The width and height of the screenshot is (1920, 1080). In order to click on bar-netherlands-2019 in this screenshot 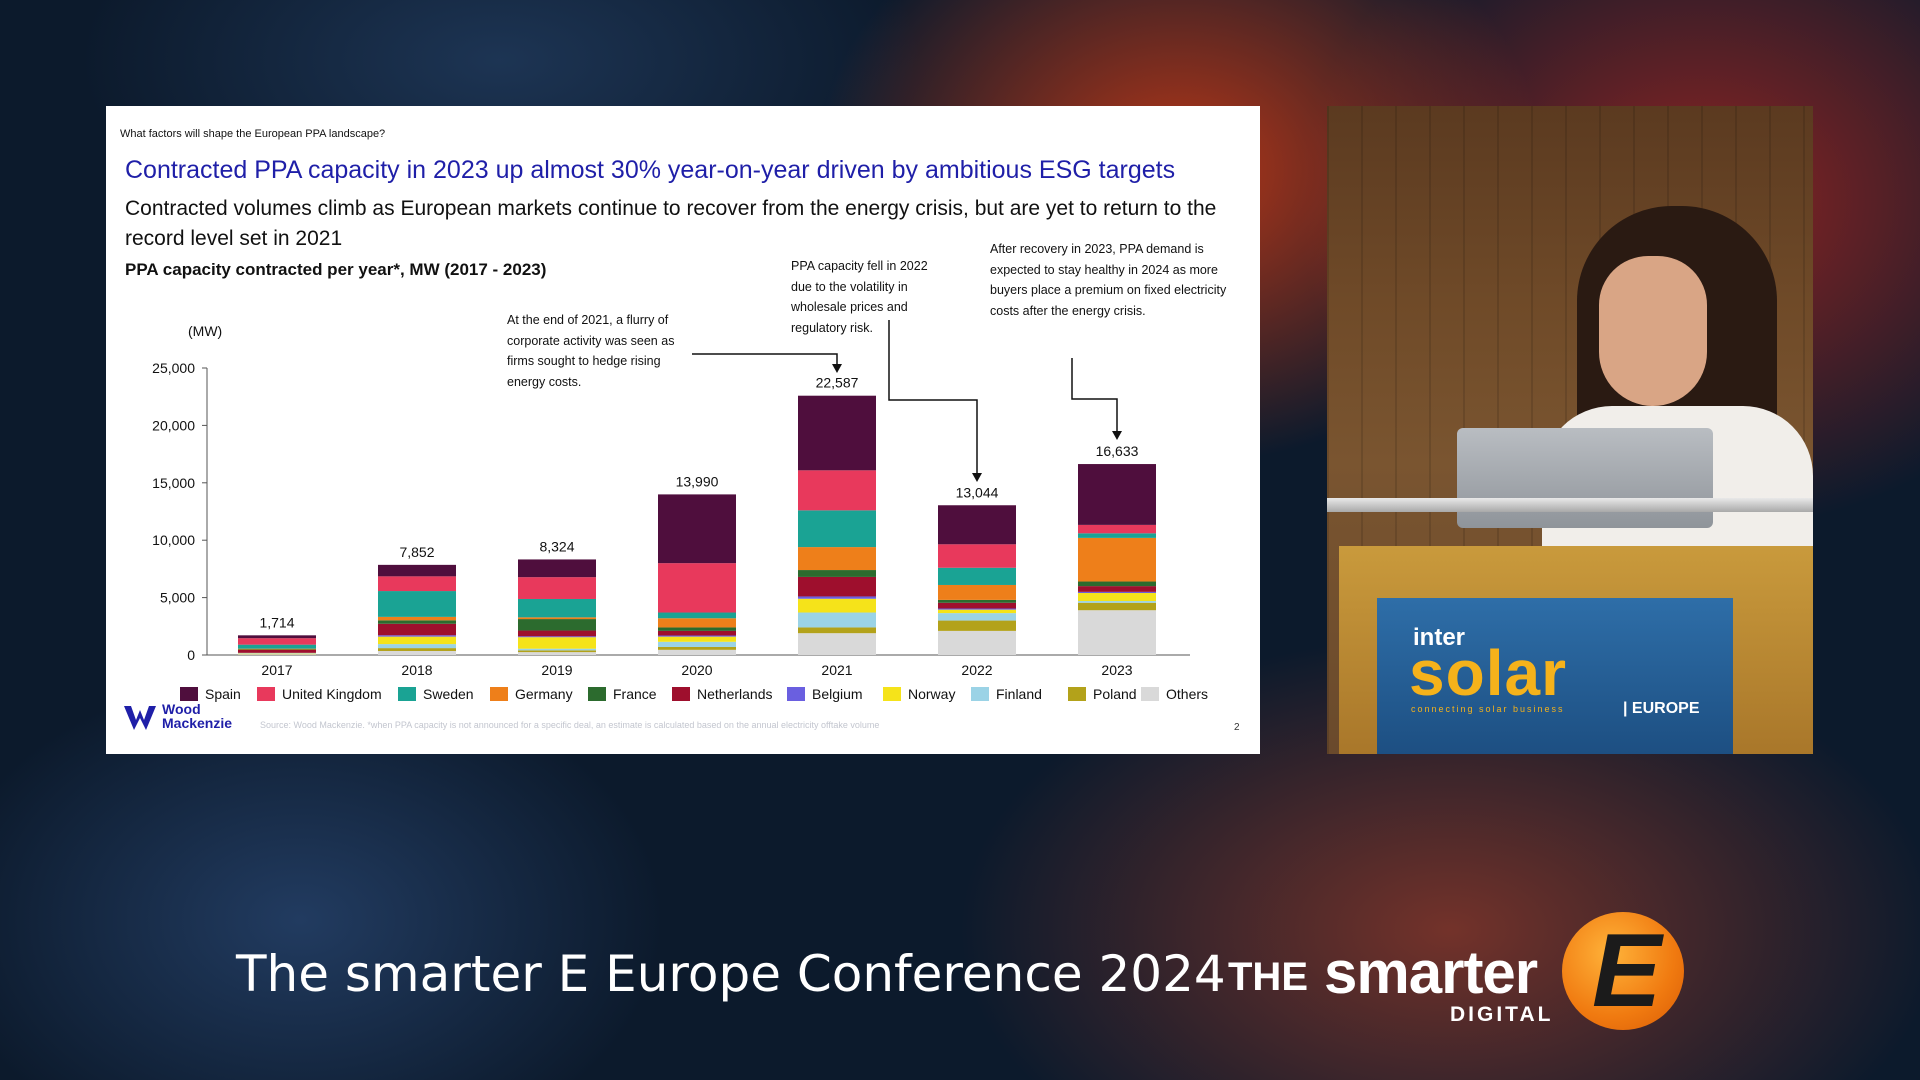, I will do `click(557, 633)`.